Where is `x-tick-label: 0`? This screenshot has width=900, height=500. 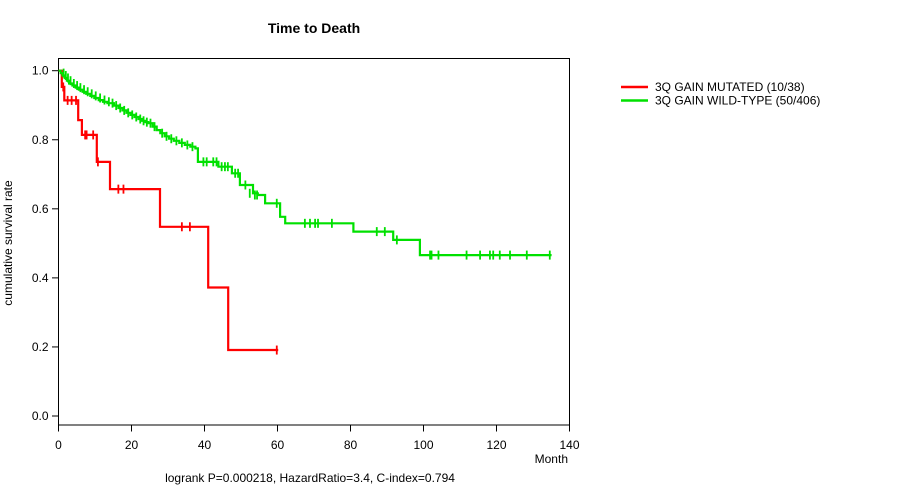
x-tick-label: 0 is located at coordinates (58, 445).